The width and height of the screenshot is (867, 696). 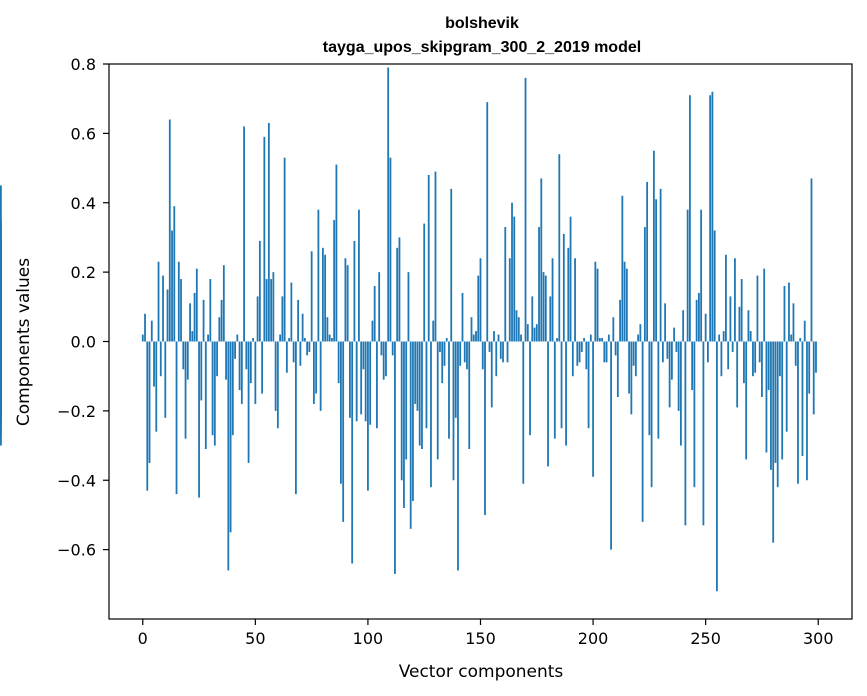 What do you see at coordinates (76, 411) in the screenshot?
I see `y-tick-label-2: −0.2` at bounding box center [76, 411].